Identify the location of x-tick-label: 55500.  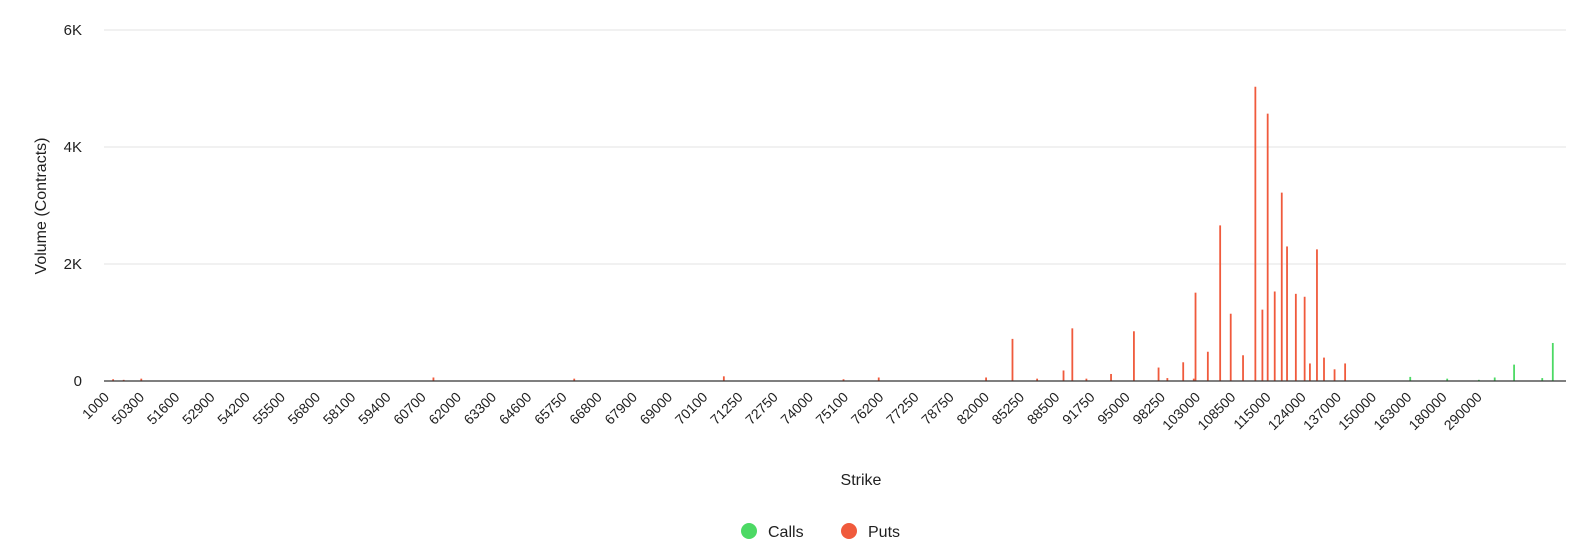
(268, 408).